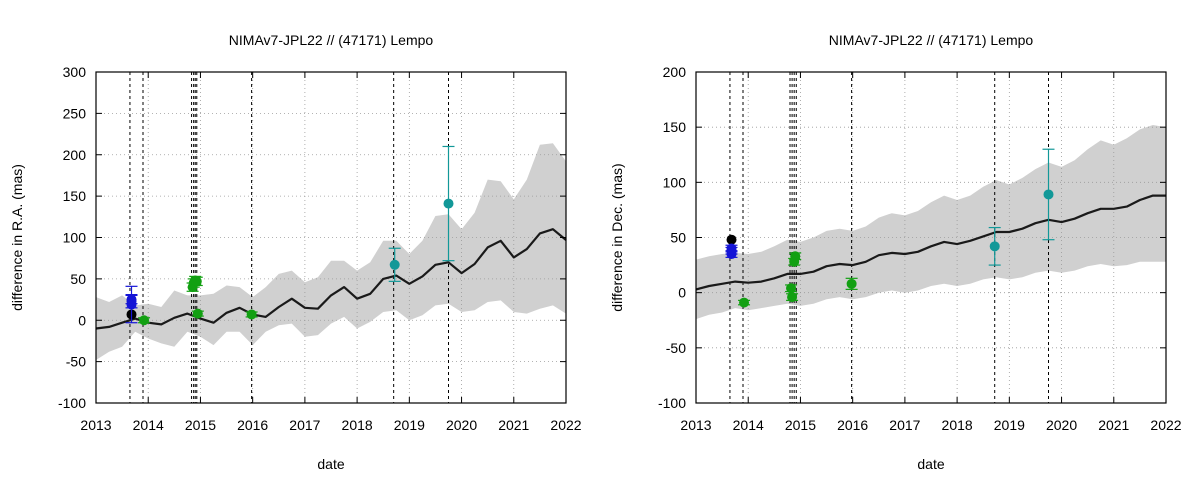  What do you see at coordinates (17, 237) in the screenshot?
I see `y-axis-label: difference in R.A. (mas)` at bounding box center [17, 237].